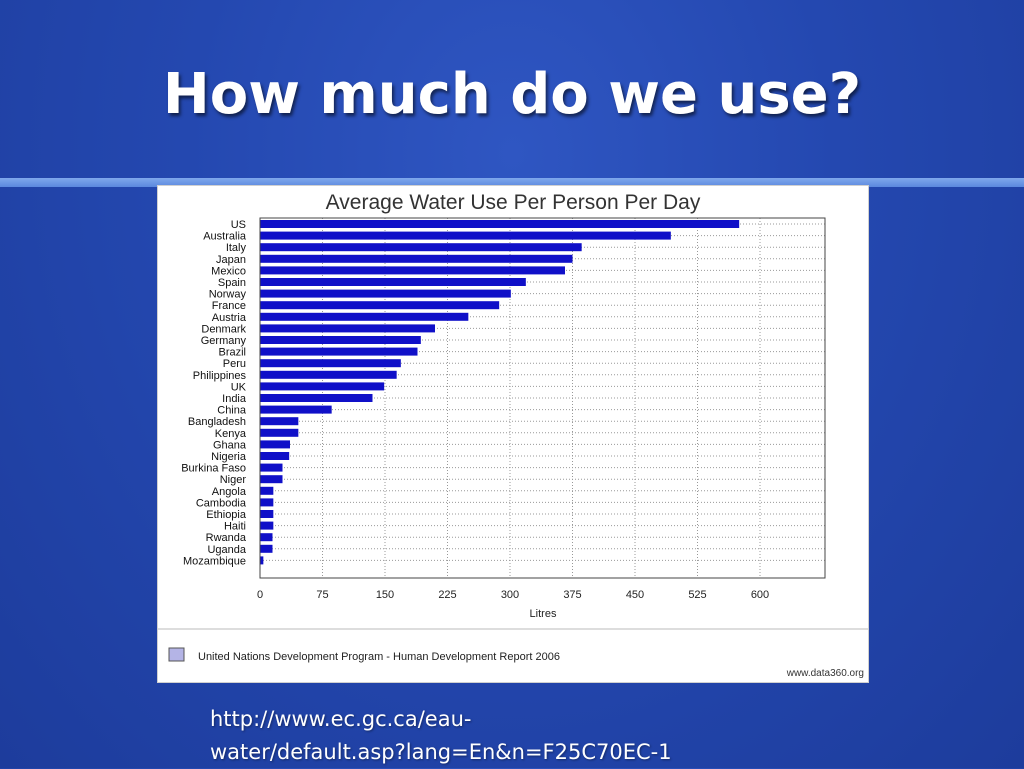  I want to click on category-label: Philippines, so click(220, 376).